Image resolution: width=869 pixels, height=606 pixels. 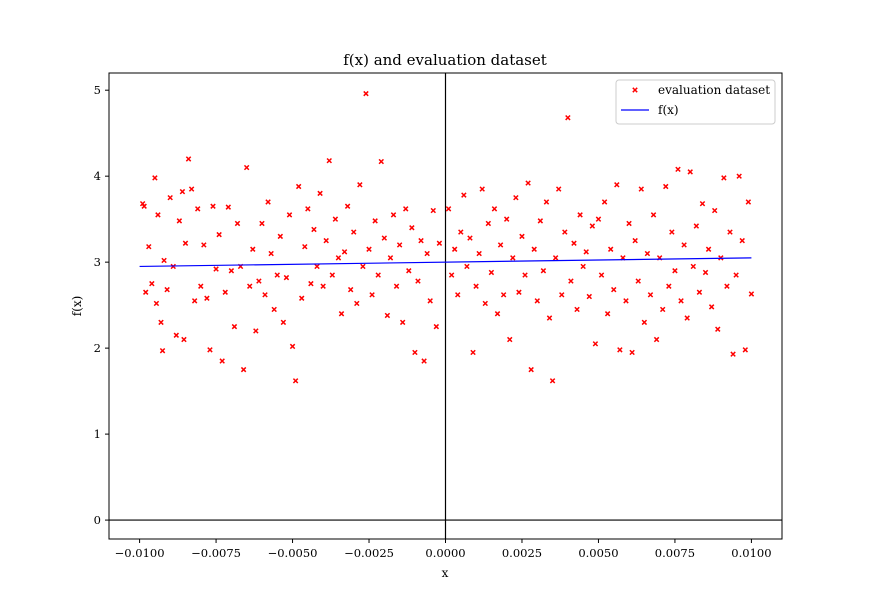 I want to click on legend-marker-evaluation-dataset, so click(x=635, y=90).